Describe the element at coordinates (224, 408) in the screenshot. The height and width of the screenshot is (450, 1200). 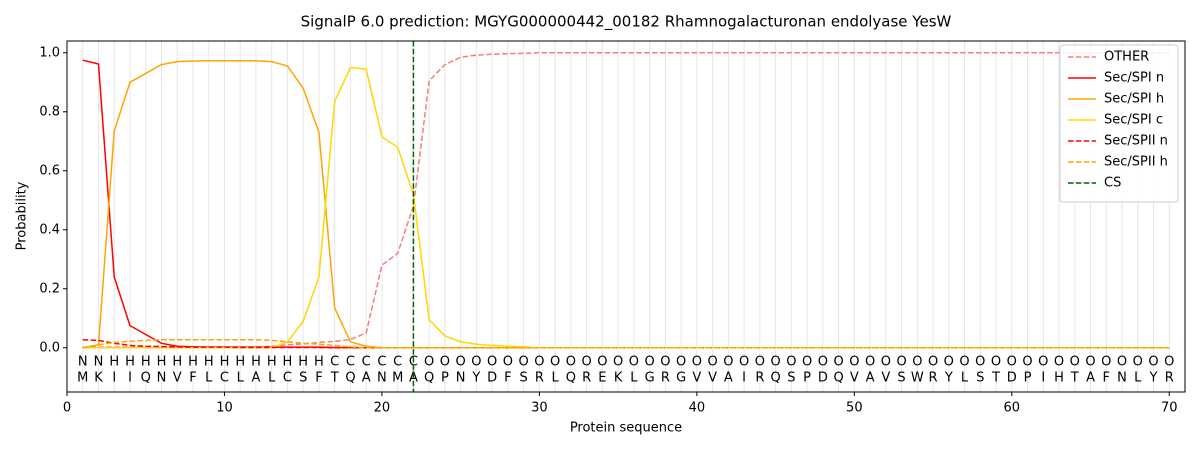
I see `x-tick-label: 10` at that location.